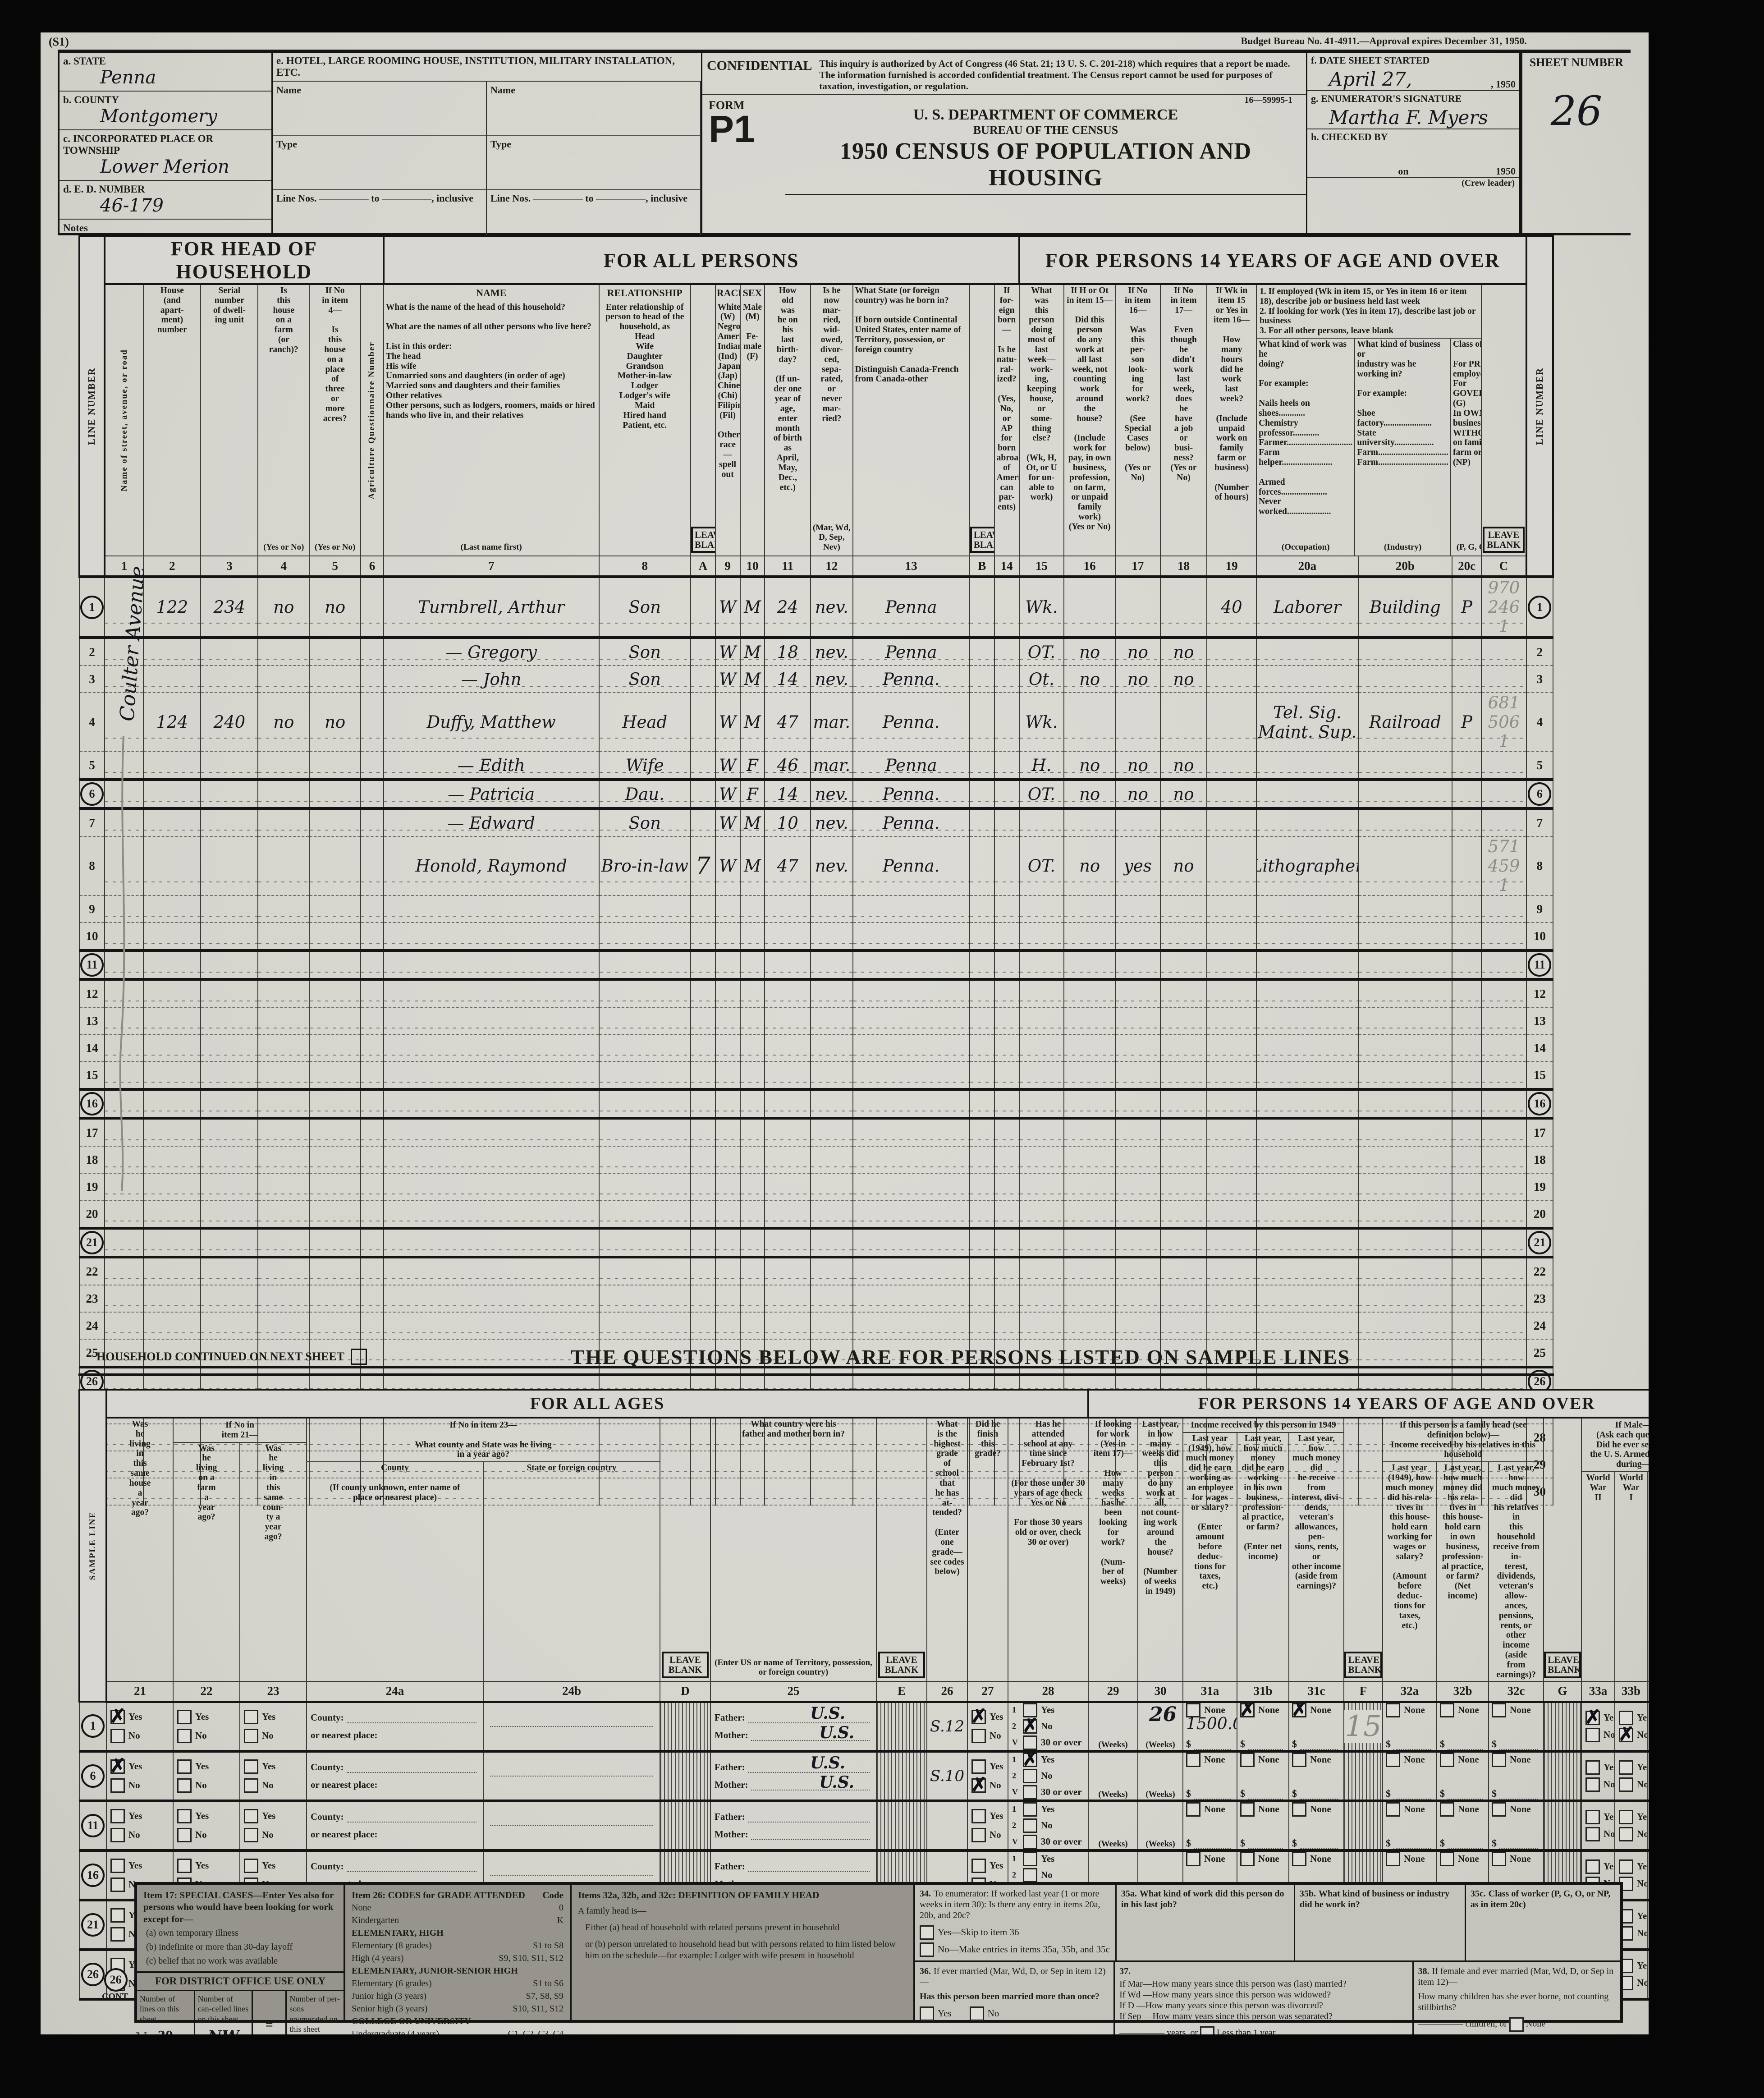 The width and height of the screenshot is (1764, 2098). Describe the element at coordinates (1467, 794) in the screenshot. I see `cell-cls-line6` at that location.